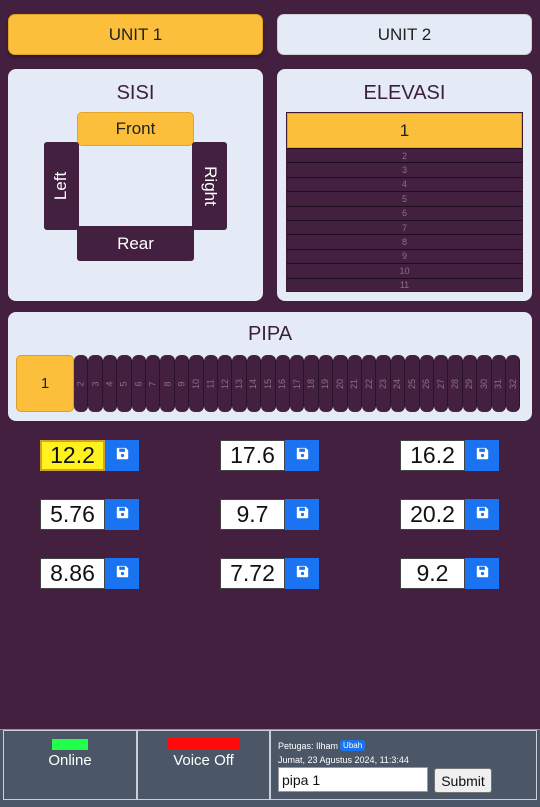 This screenshot has height=807, width=540. I want to click on elevasi-list: 1 2 3 4 5 6 7 8 9 10 11, so click(404, 202).